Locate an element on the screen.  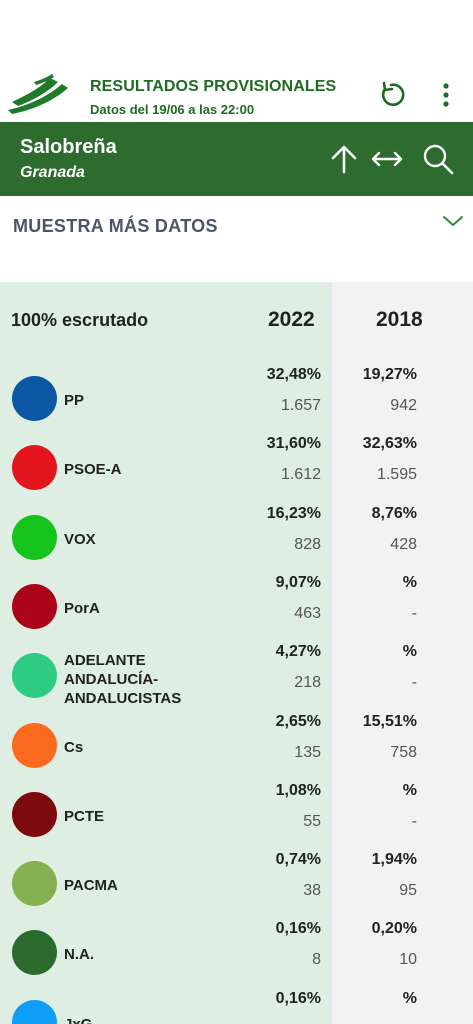
more-vertical-icon is located at coordinates (446, 95).